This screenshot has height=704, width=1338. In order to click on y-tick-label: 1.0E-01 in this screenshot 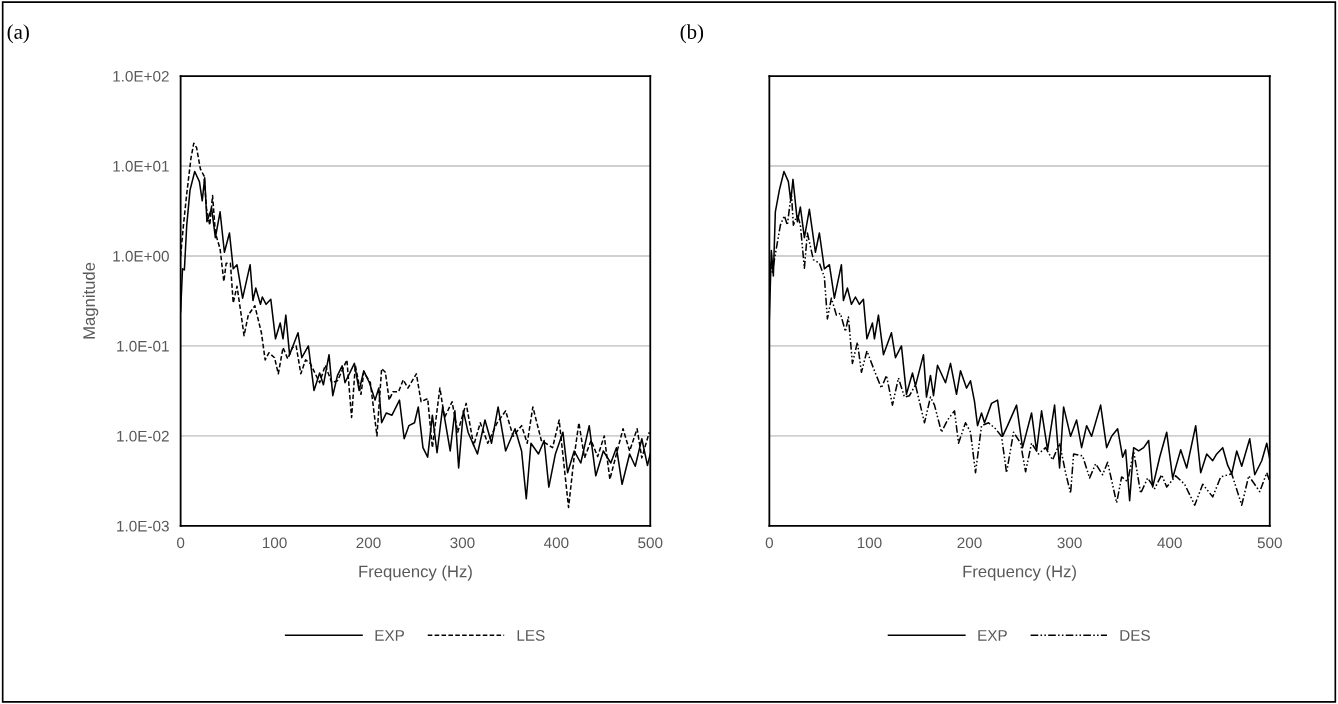, I will do `click(143, 346)`.